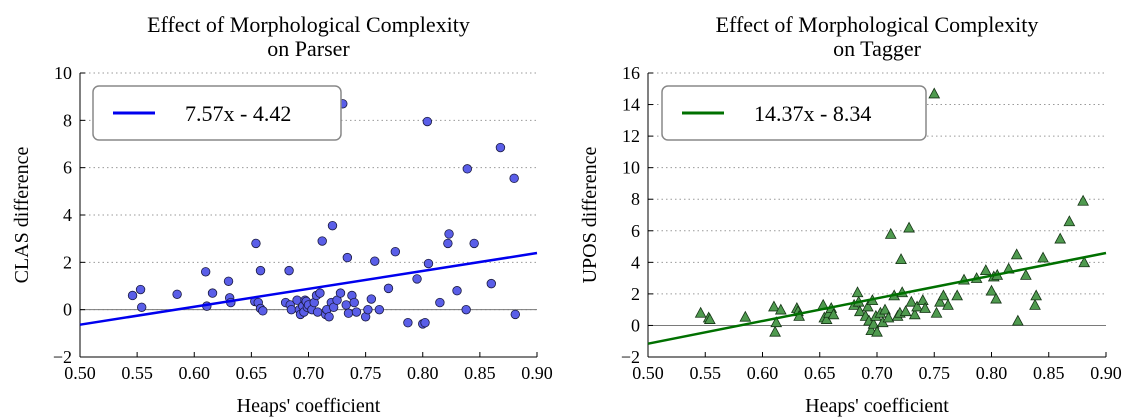  What do you see at coordinates (635, 262) in the screenshot?
I see `y-tick-label: 4` at bounding box center [635, 262].